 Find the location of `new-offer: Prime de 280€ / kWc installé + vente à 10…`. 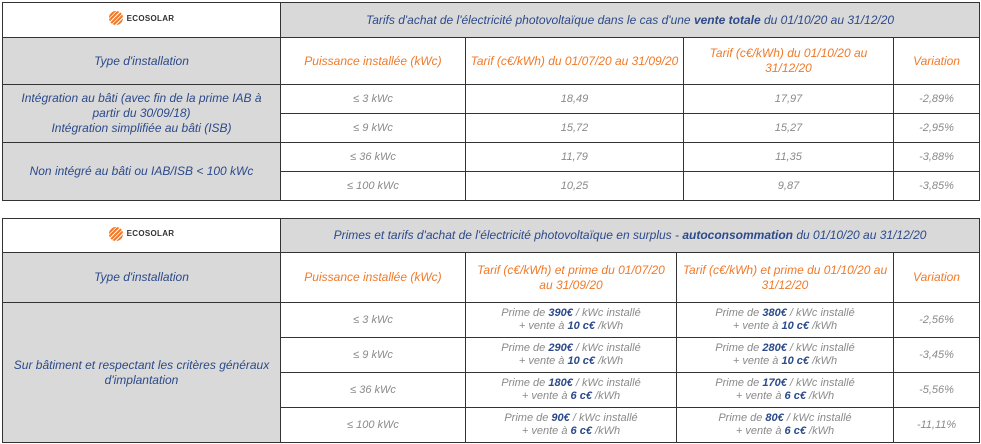

new-offer: Prime de 280€ / kWc installé + vente à 10… is located at coordinates (785, 355).